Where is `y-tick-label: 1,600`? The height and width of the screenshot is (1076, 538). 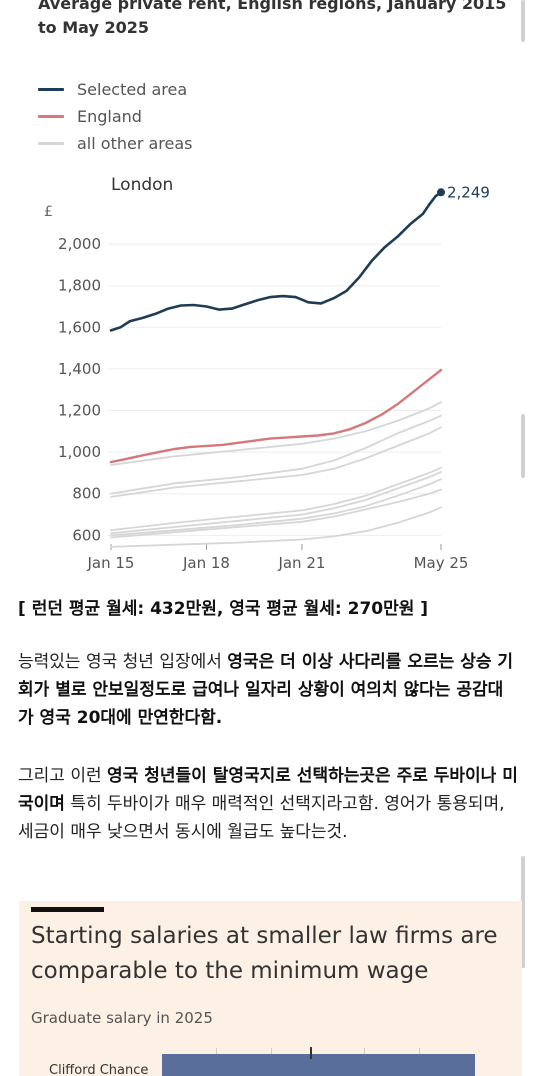
y-tick-label: 1,600 is located at coordinates (79, 327).